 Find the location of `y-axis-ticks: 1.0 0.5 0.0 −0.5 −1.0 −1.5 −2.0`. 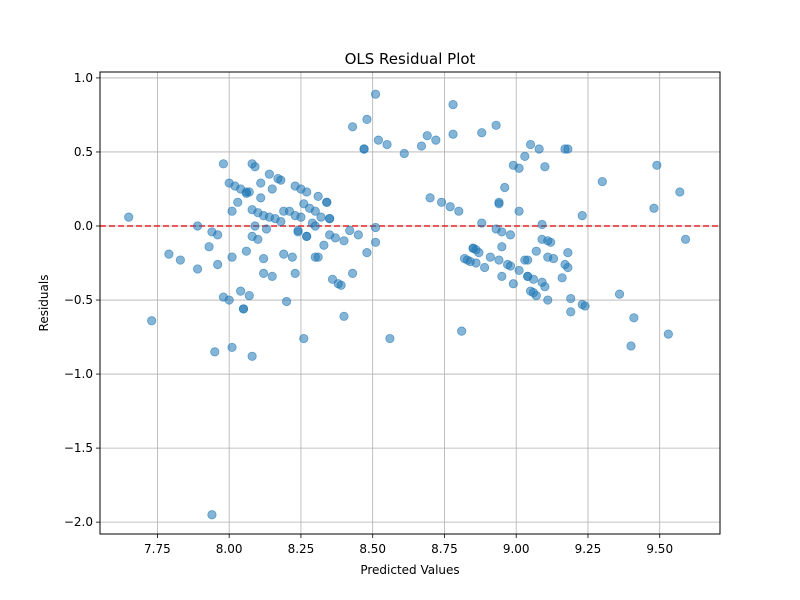

y-axis-ticks: 1.0 0.5 0.0 −0.5 −1.0 −1.5 −2.0 is located at coordinates (82, 300).